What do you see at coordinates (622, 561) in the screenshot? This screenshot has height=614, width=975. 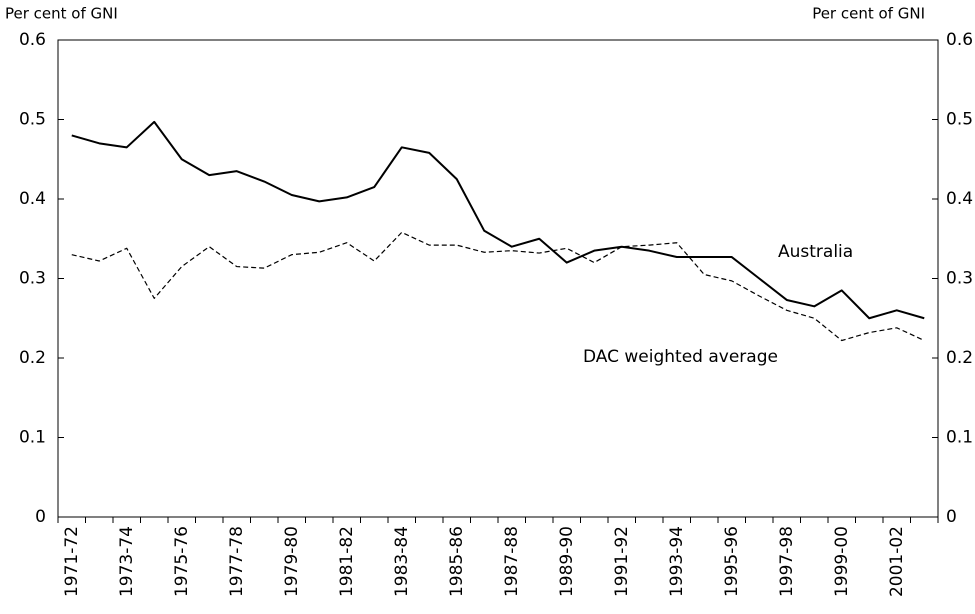 I see `x-tick-label: 1991-92` at bounding box center [622, 561].